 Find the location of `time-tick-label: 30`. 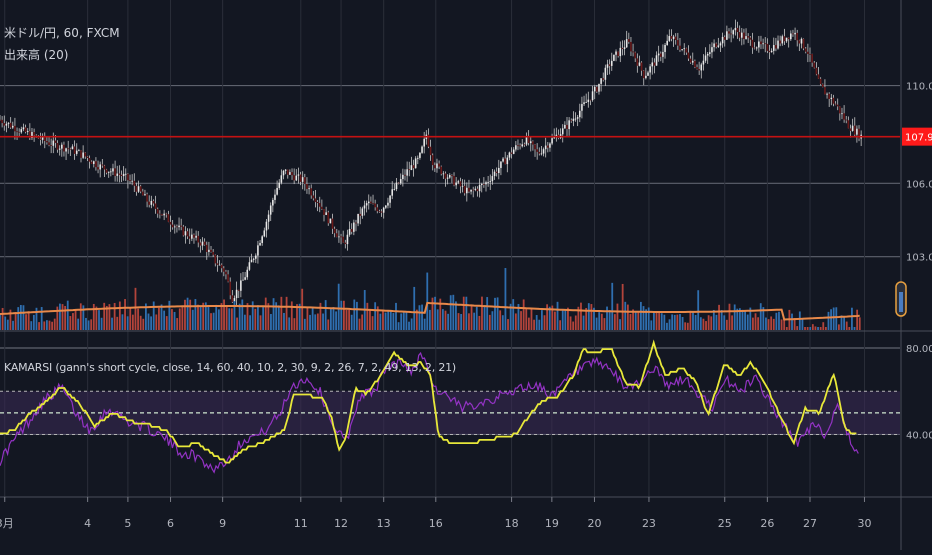

time-tick-label: 30 is located at coordinates (864, 523).